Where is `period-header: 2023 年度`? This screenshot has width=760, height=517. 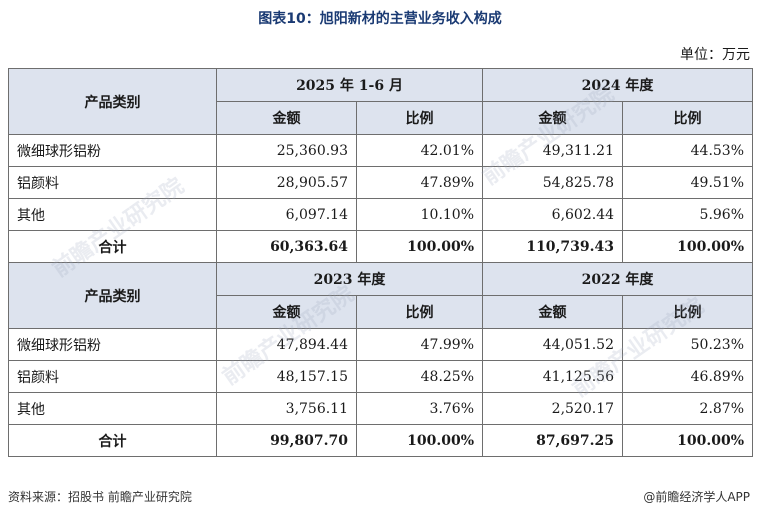
period-header: 2023 年度 is located at coordinates (349, 279).